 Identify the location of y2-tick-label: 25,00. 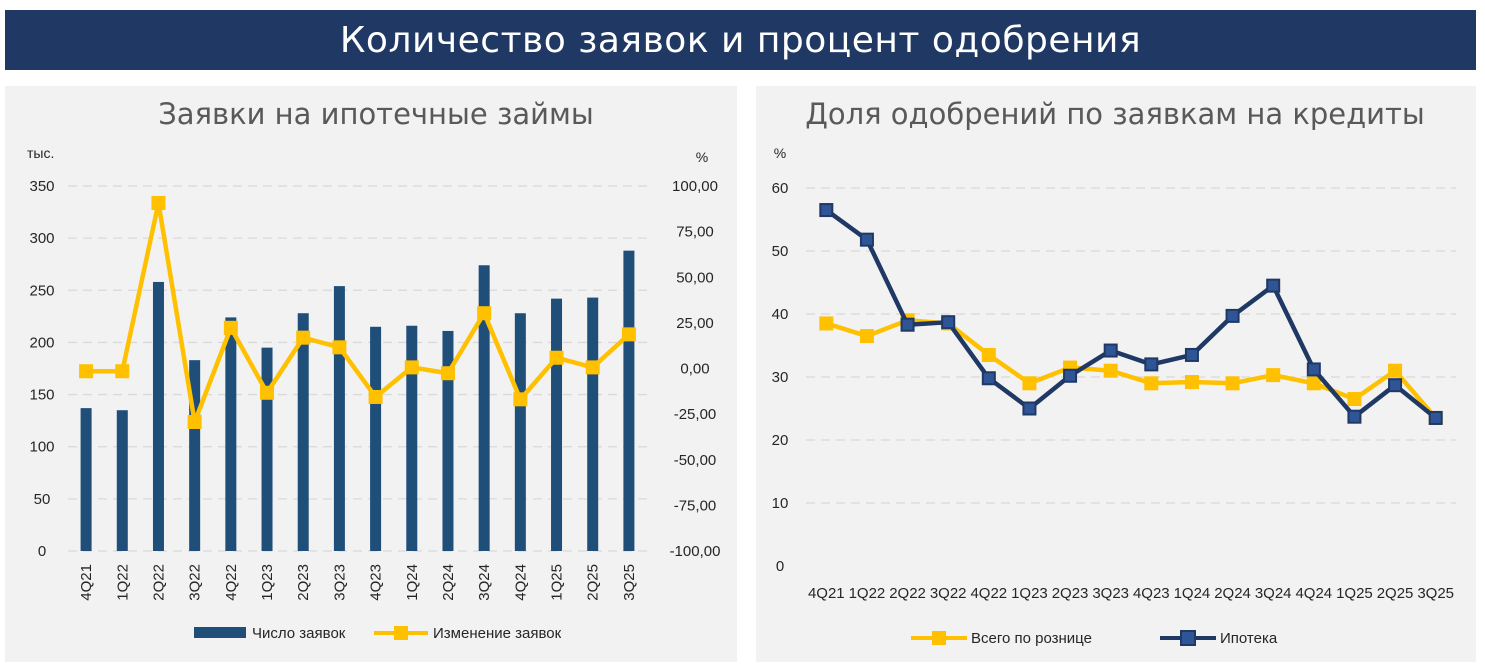
(695, 323).